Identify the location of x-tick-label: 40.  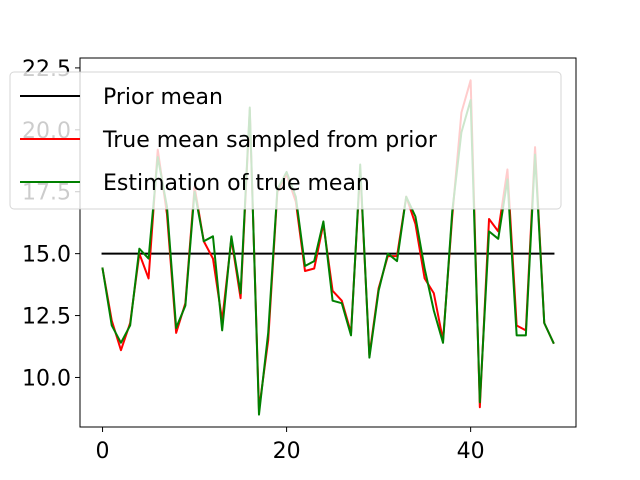
(471, 451).